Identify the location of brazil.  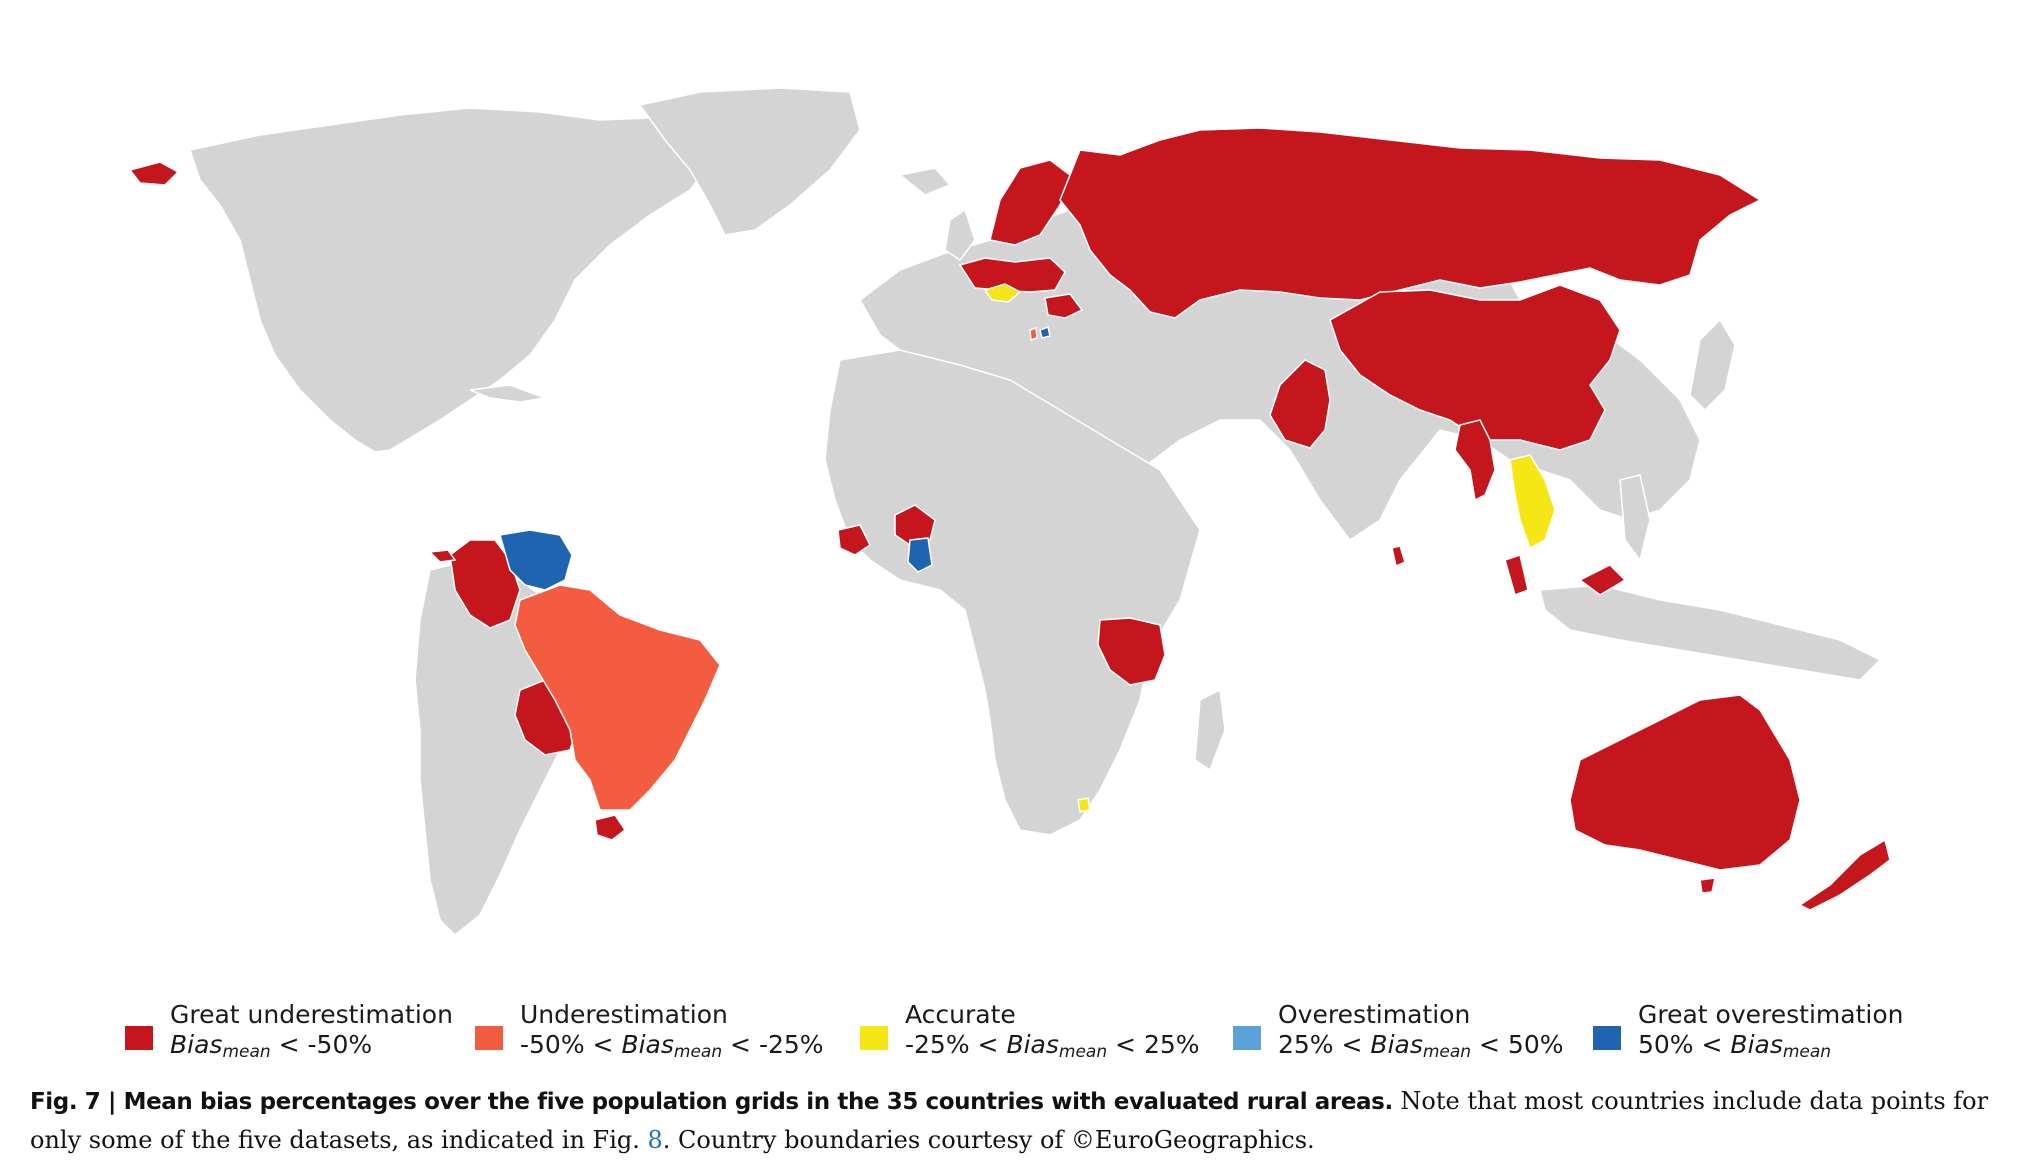
(617, 697).